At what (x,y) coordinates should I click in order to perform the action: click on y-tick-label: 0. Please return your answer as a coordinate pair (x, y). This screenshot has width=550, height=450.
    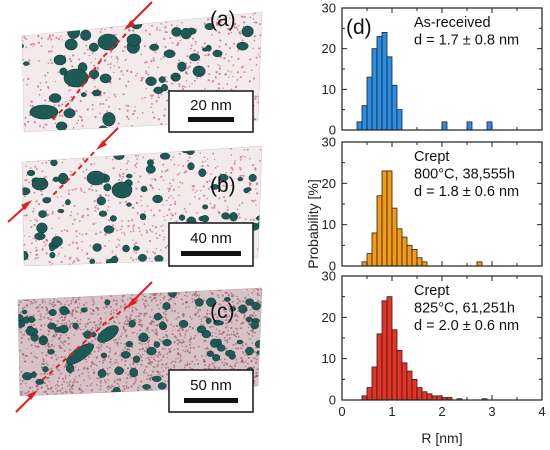
    Looking at the image, I should click on (332, 400).